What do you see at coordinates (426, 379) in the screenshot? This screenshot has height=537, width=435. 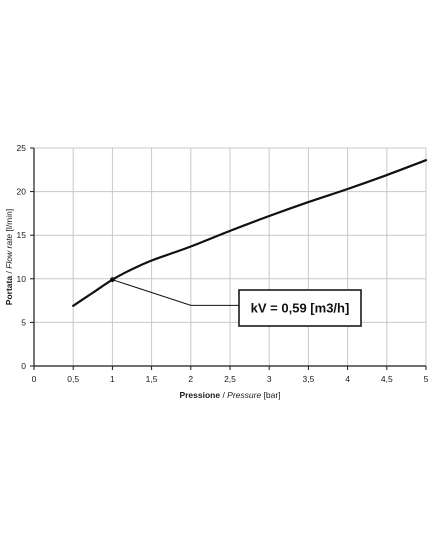 I see `x-tick-label: 5` at bounding box center [426, 379].